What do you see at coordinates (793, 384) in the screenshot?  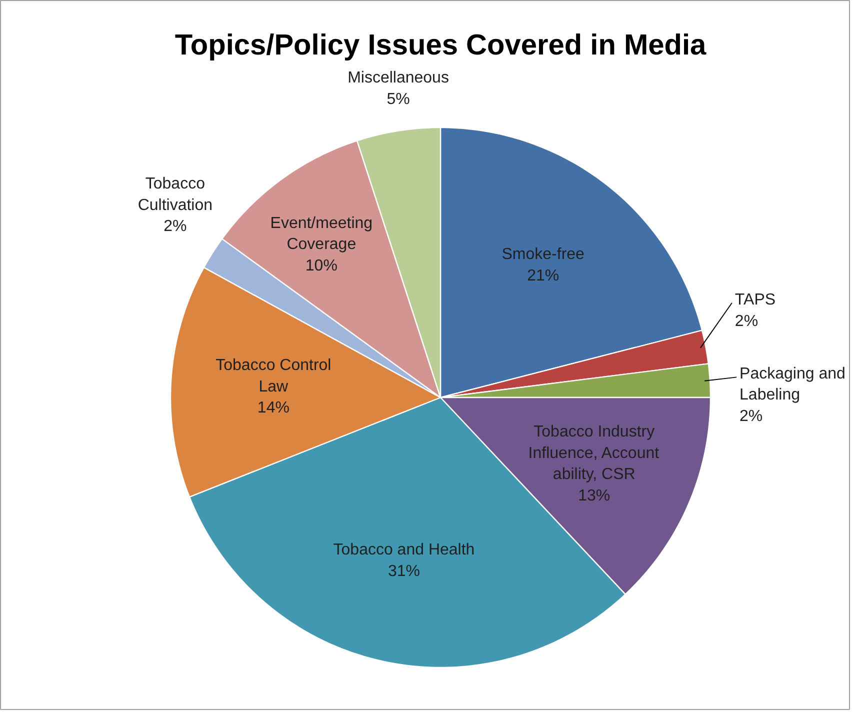 I see `slice-label: Packaging and Labeling` at bounding box center [793, 384].